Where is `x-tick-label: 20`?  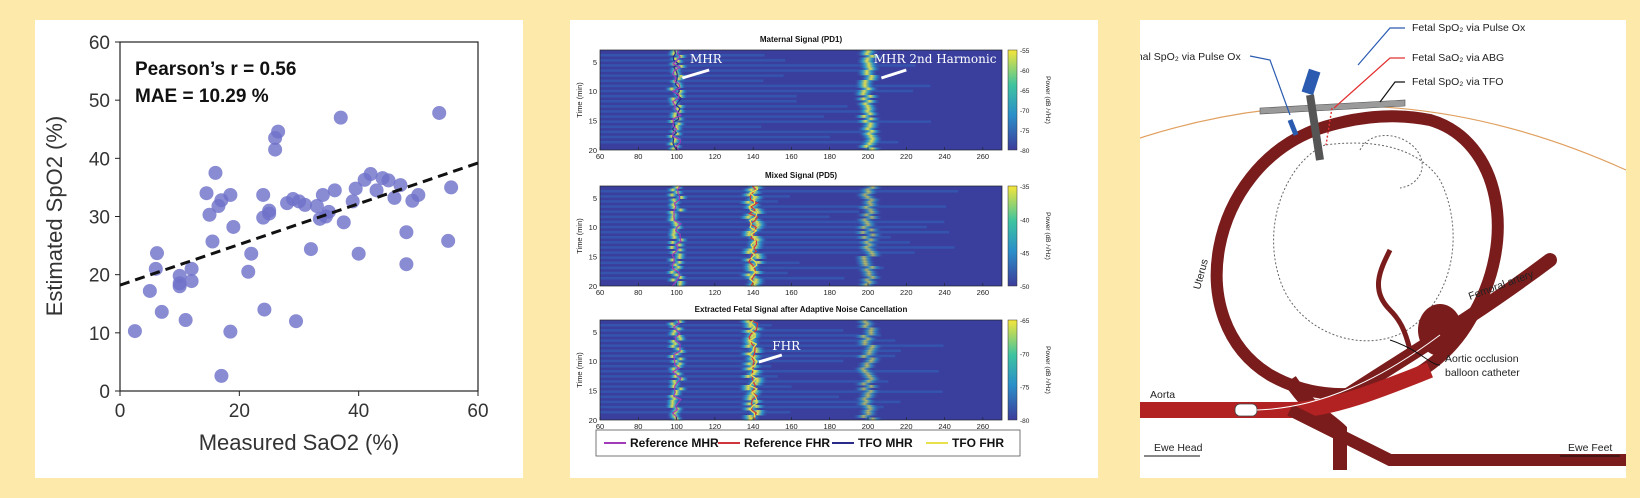
x-tick-label: 20 is located at coordinates (239, 411).